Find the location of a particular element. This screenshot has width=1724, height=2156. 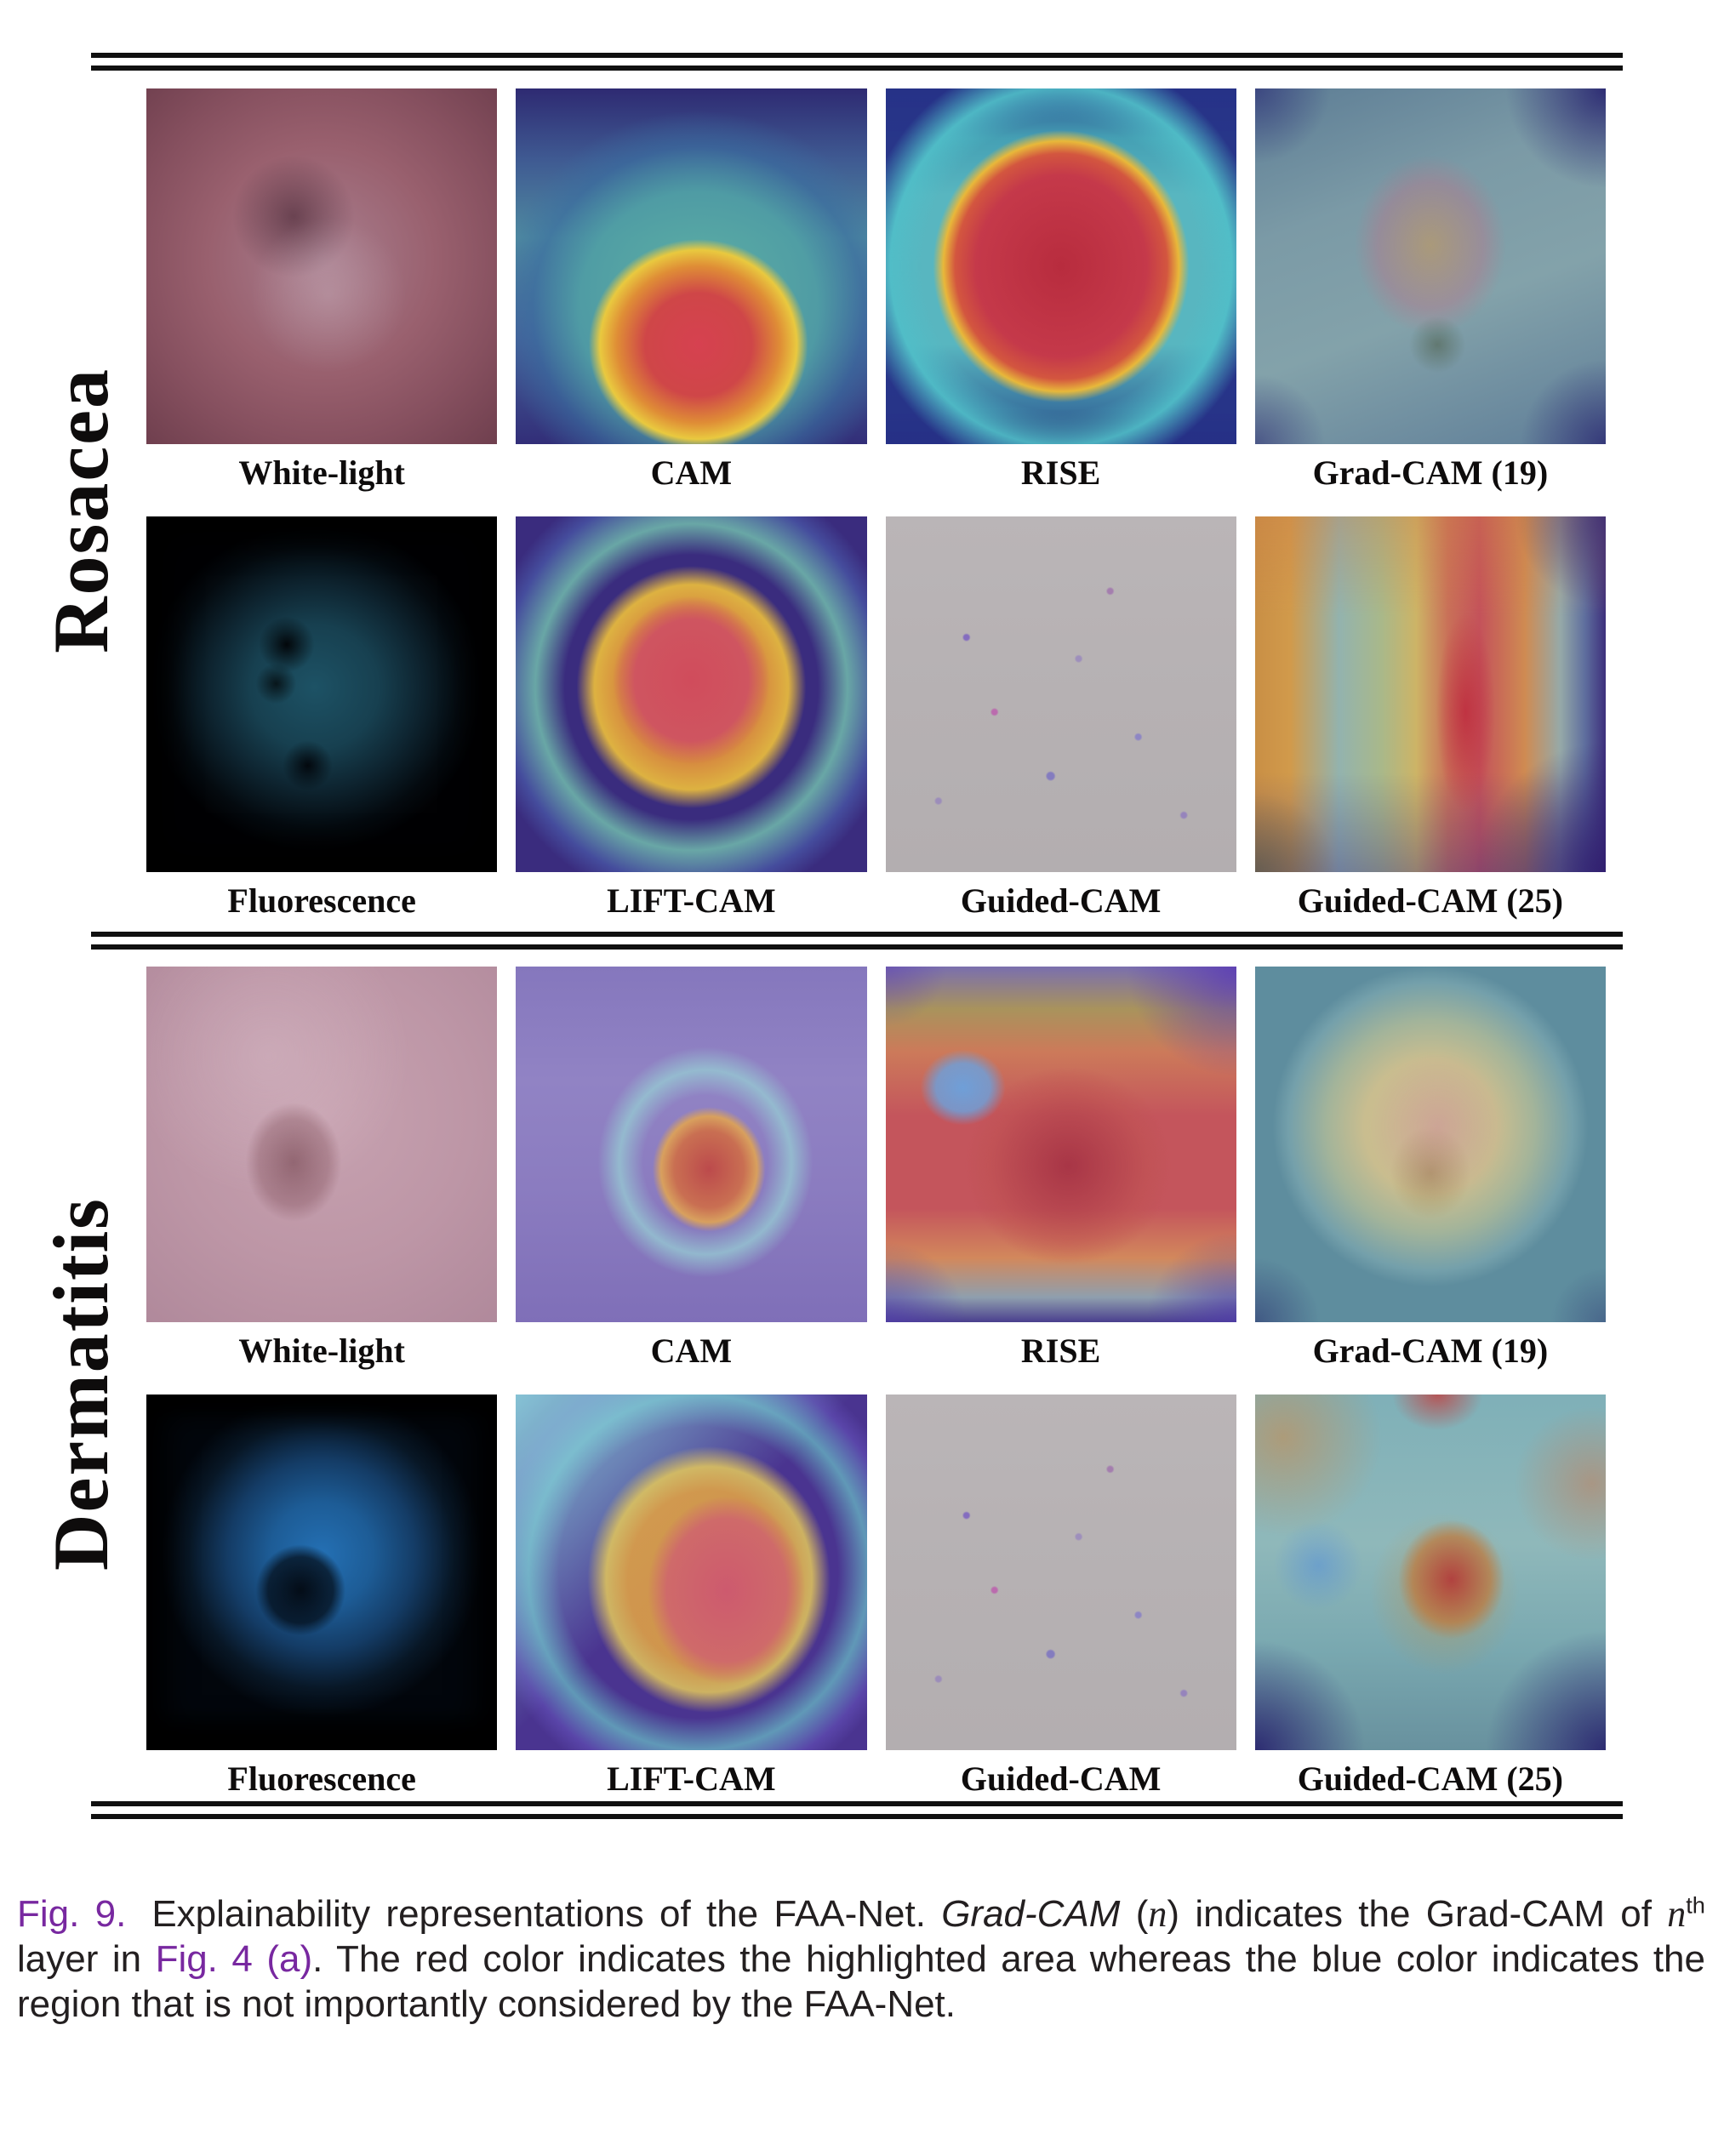

caption-paren-close: ) is located at coordinates (1173, 1914).